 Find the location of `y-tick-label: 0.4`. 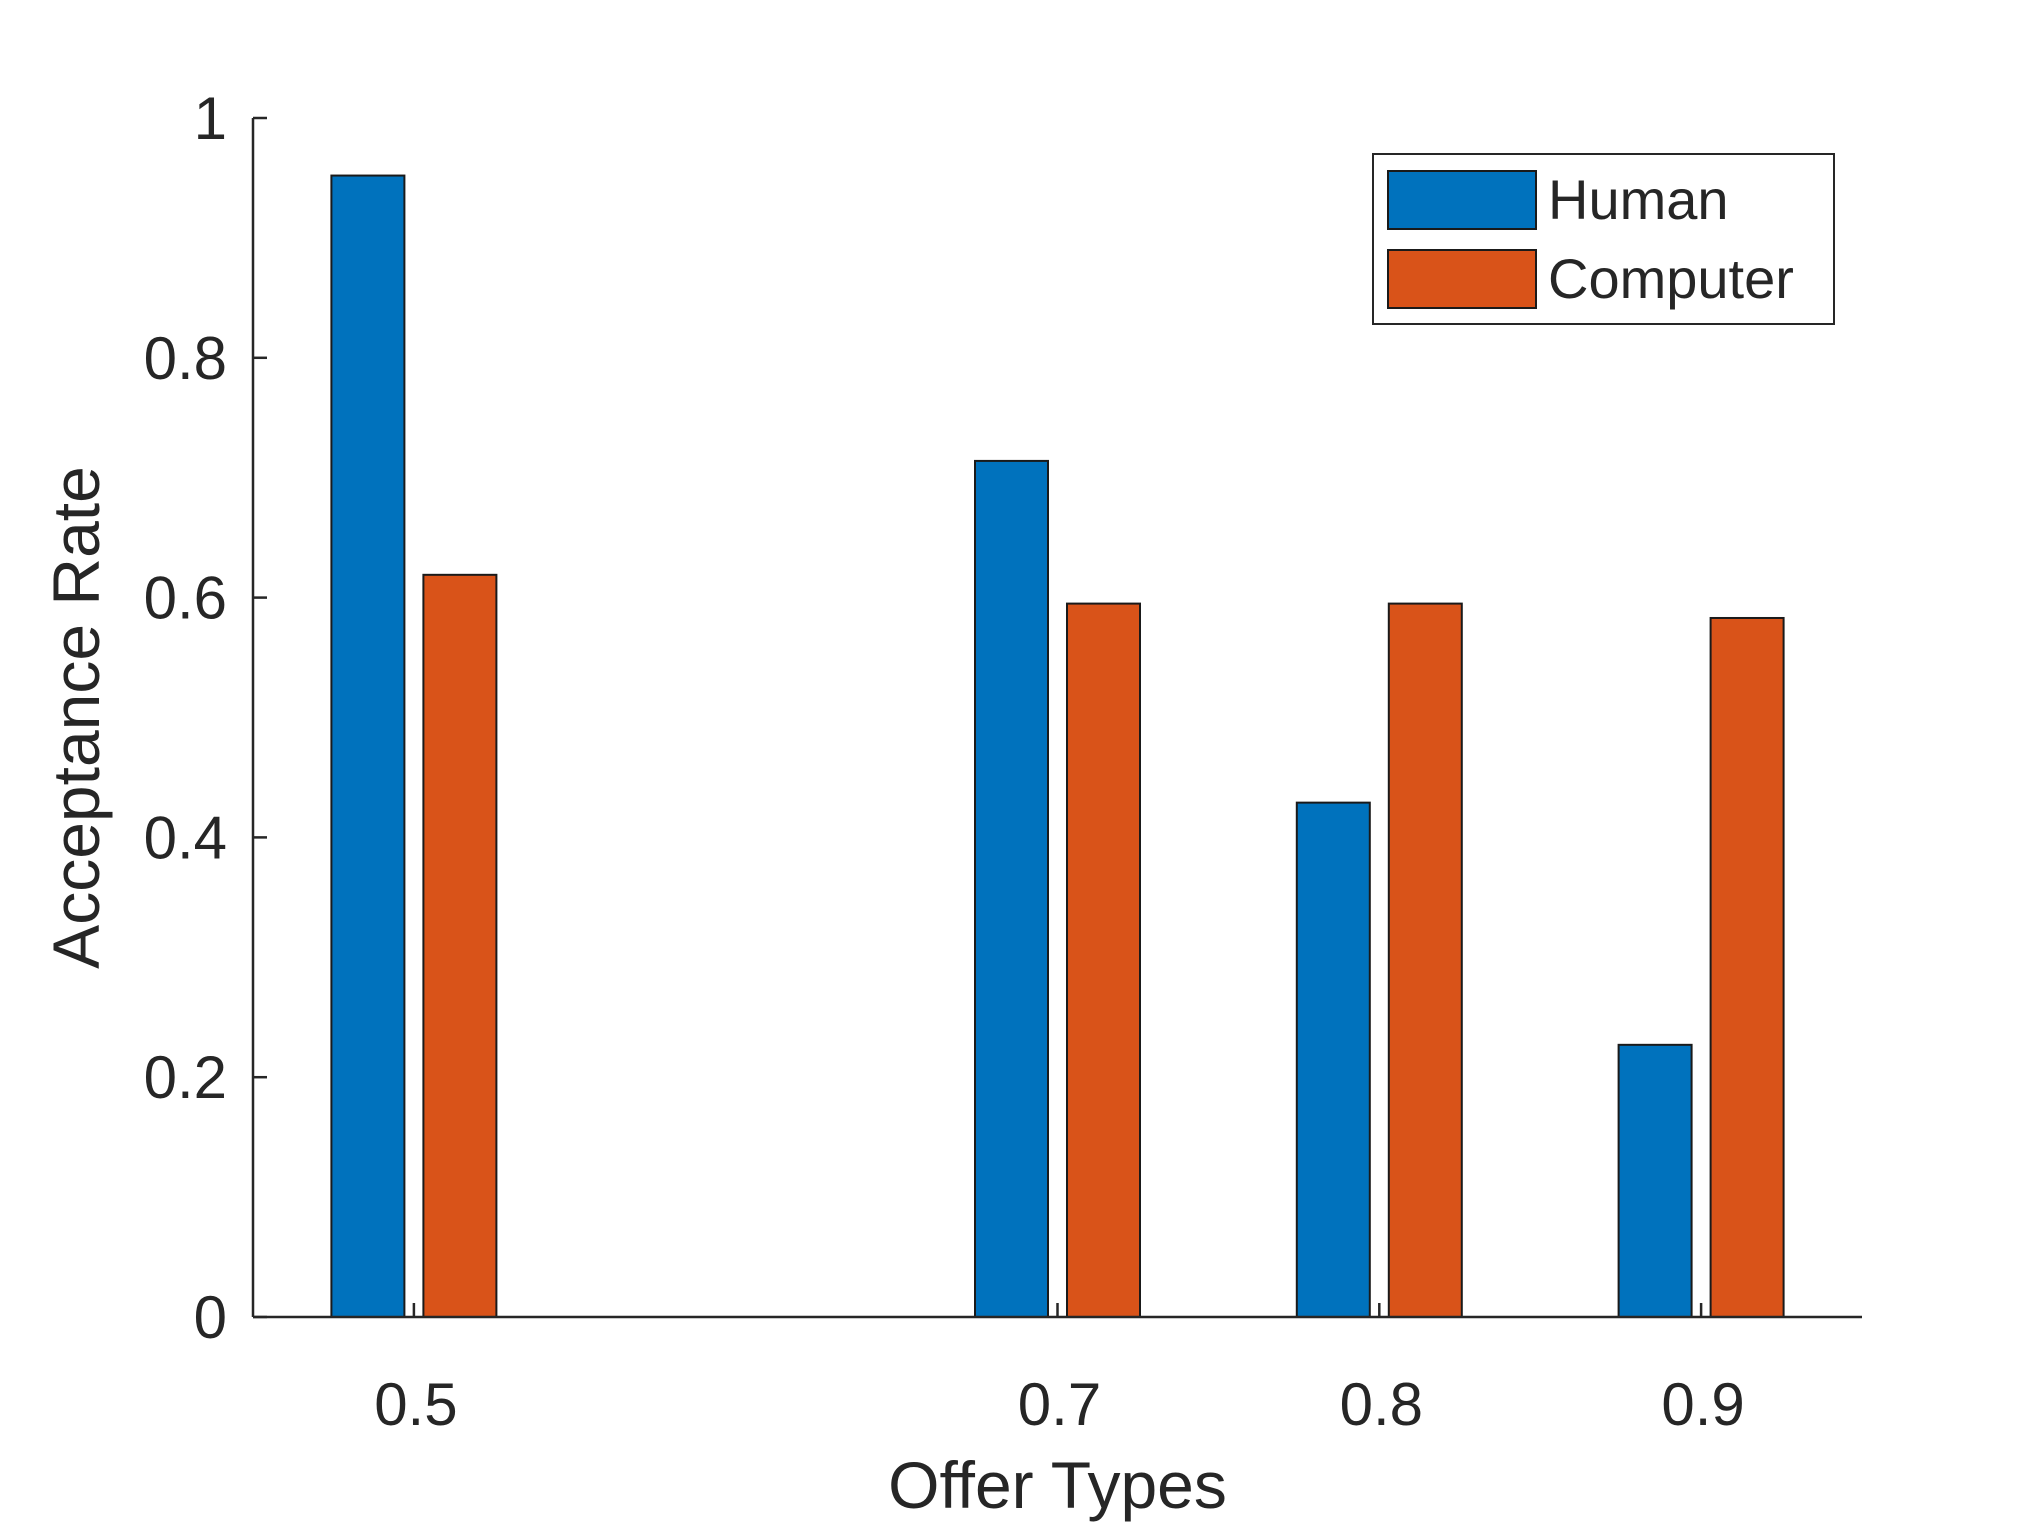

y-tick-label: 0.4 is located at coordinates (185, 837).